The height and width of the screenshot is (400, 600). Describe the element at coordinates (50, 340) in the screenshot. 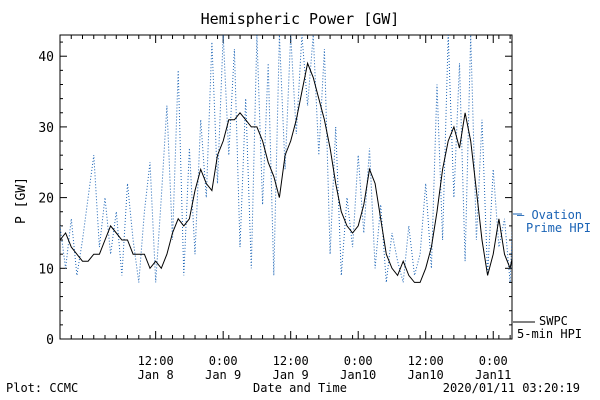

I see `y-tick-label: 0` at that location.